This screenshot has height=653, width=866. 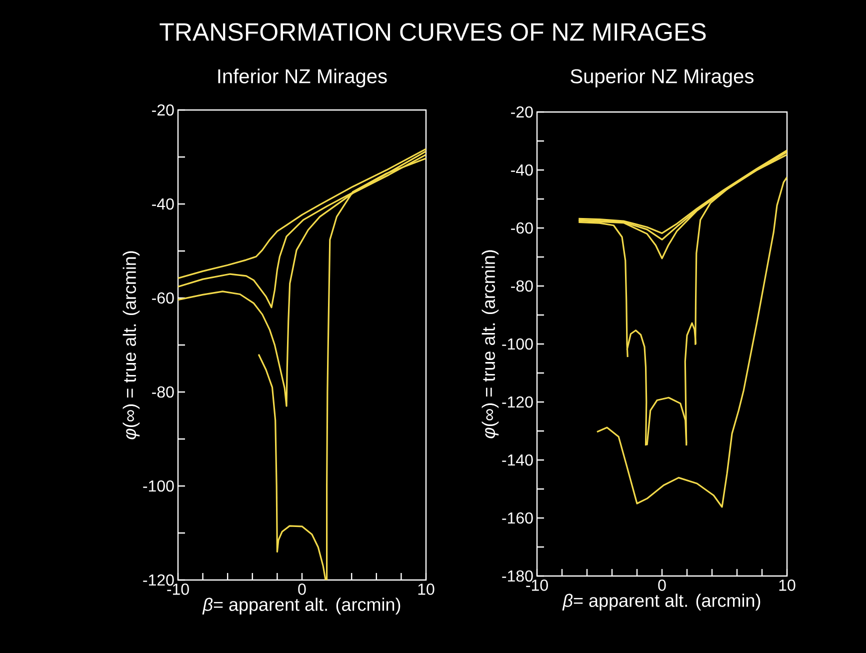 I want to click on chart-subtitle: Superior NZ Mirages, so click(x=662, y=78).